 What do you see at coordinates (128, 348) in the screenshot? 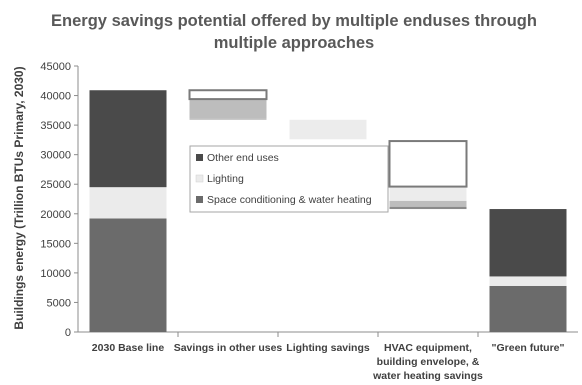
I see `x-category-label: 2030 Base line` at bounding box center [128, 348].